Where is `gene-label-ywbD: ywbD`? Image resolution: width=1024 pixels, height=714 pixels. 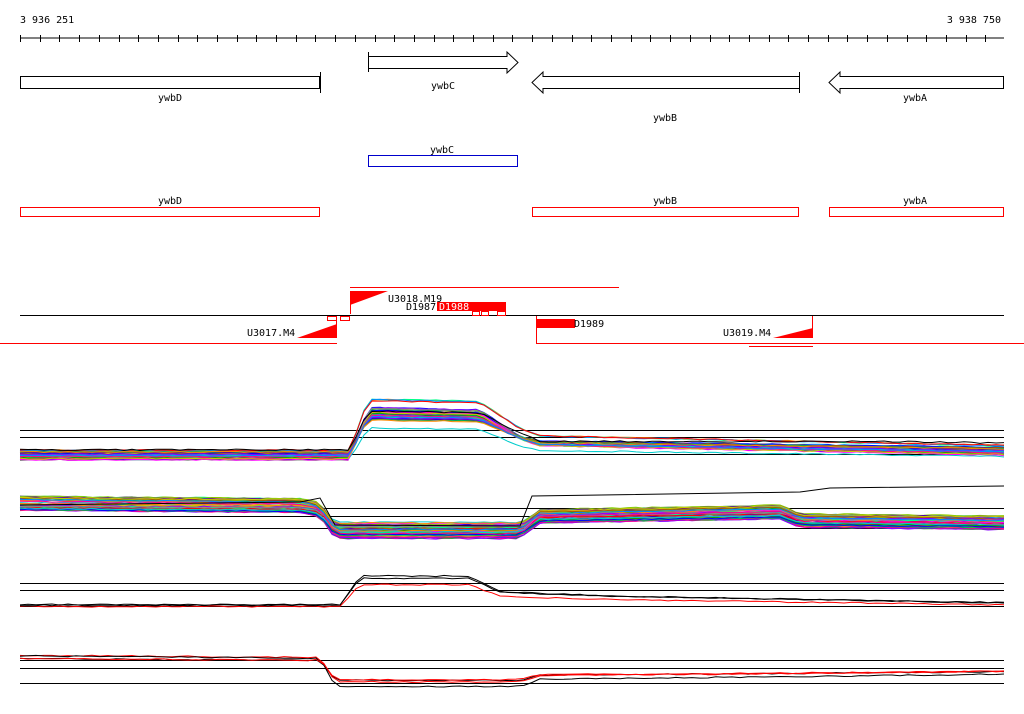 gene-label-ywbD: ywbD is located at coordinates (170, 98).